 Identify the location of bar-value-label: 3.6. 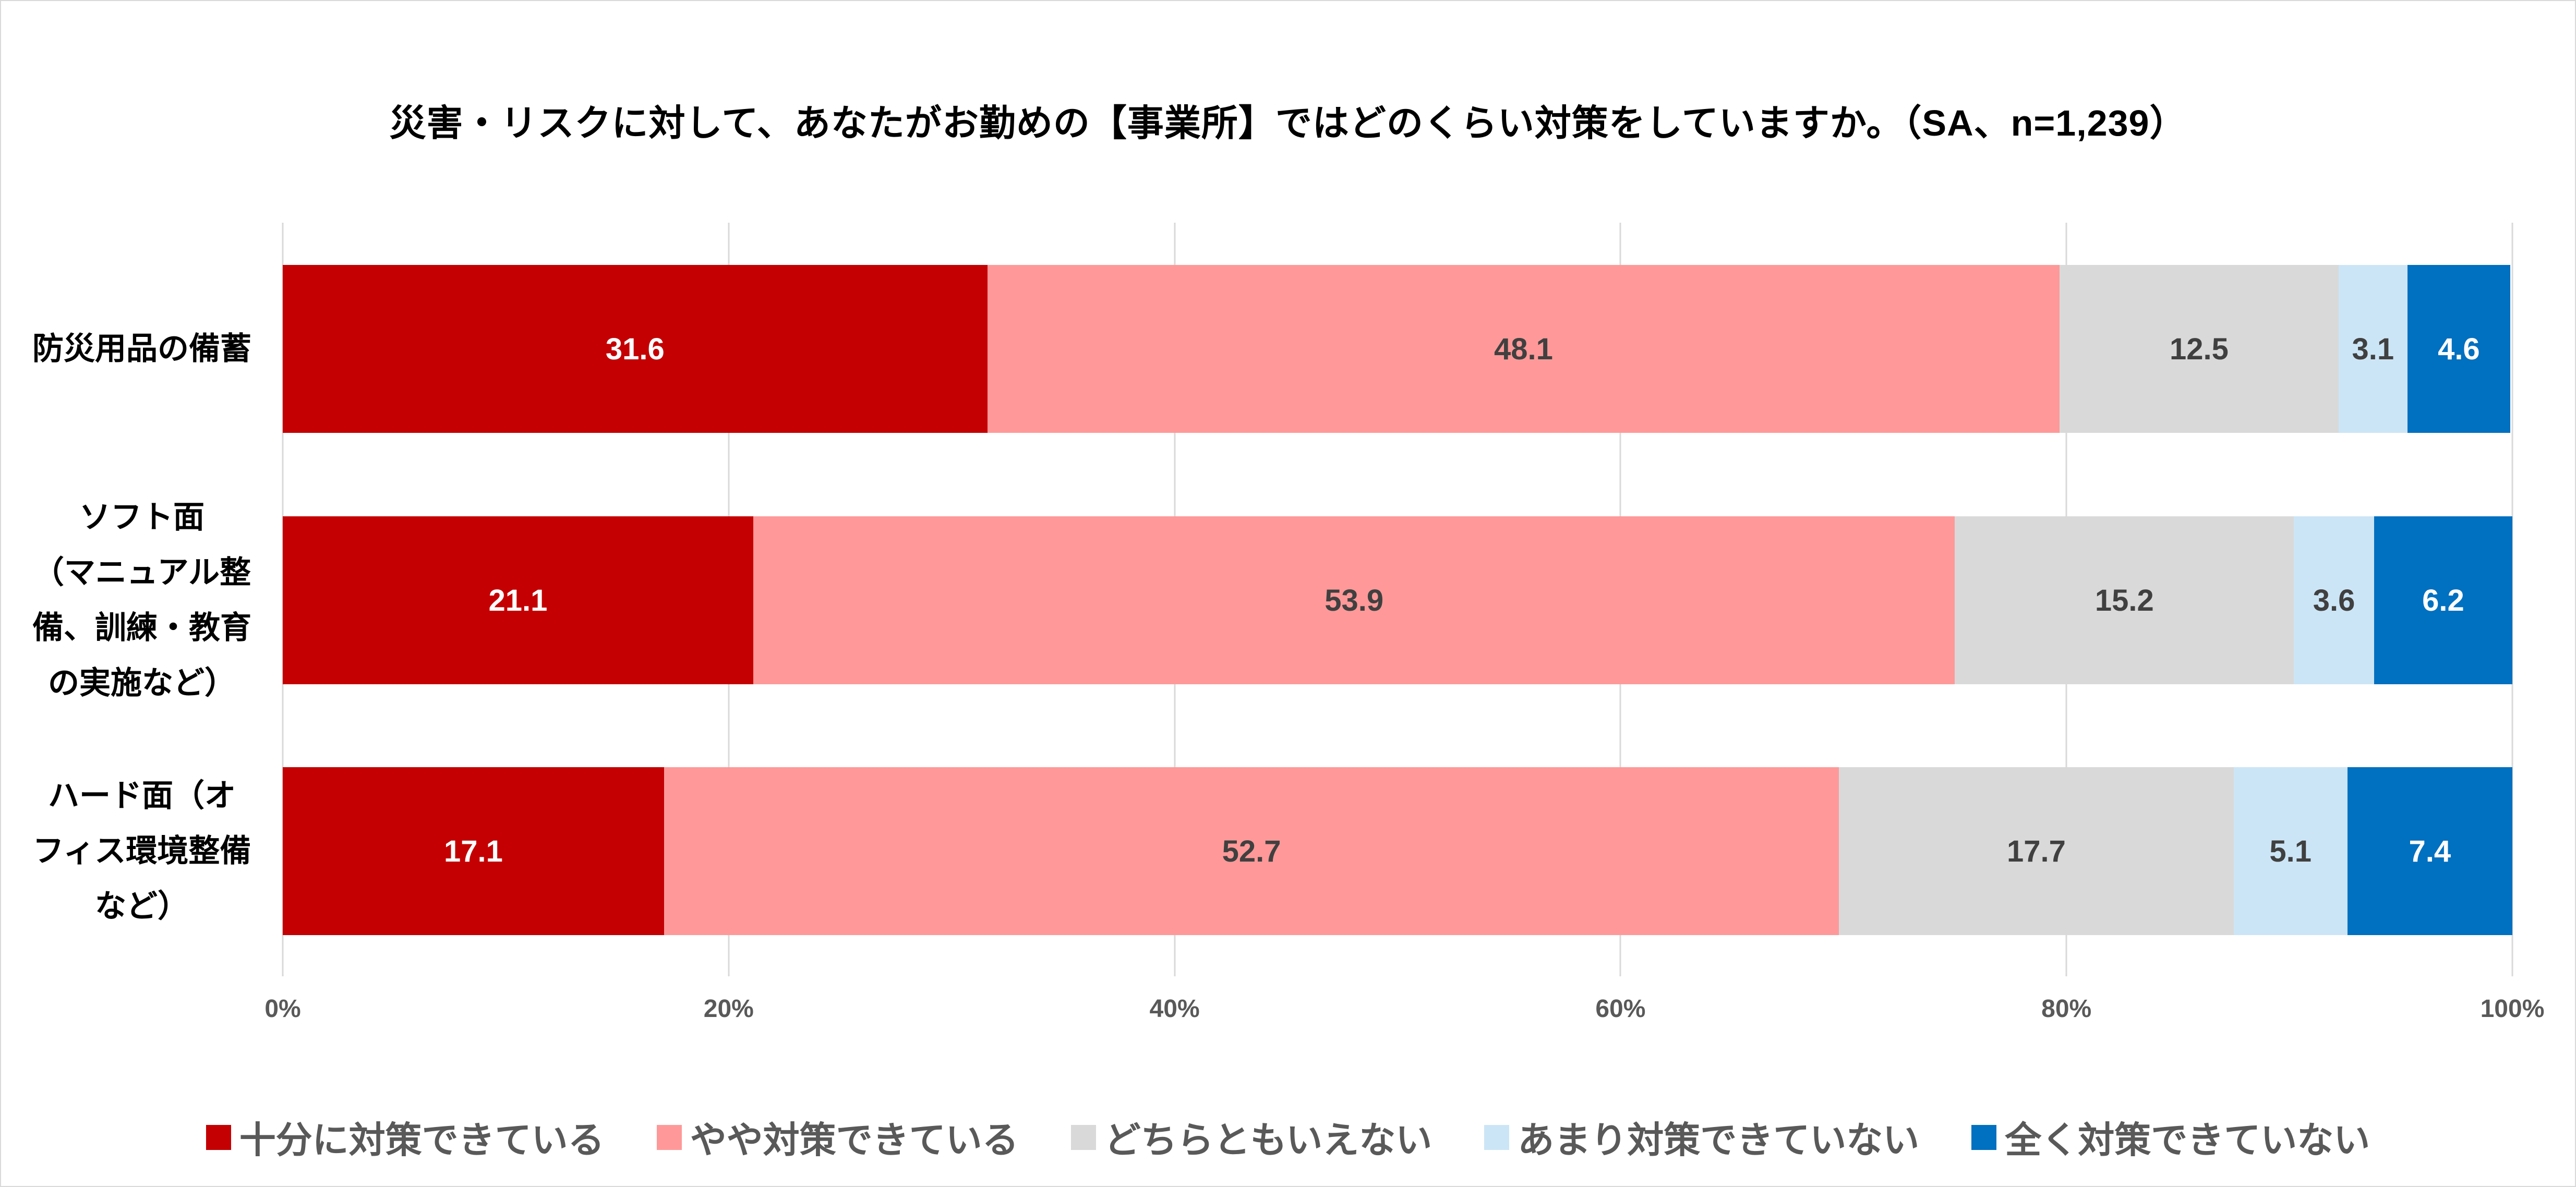
(2334, 600).